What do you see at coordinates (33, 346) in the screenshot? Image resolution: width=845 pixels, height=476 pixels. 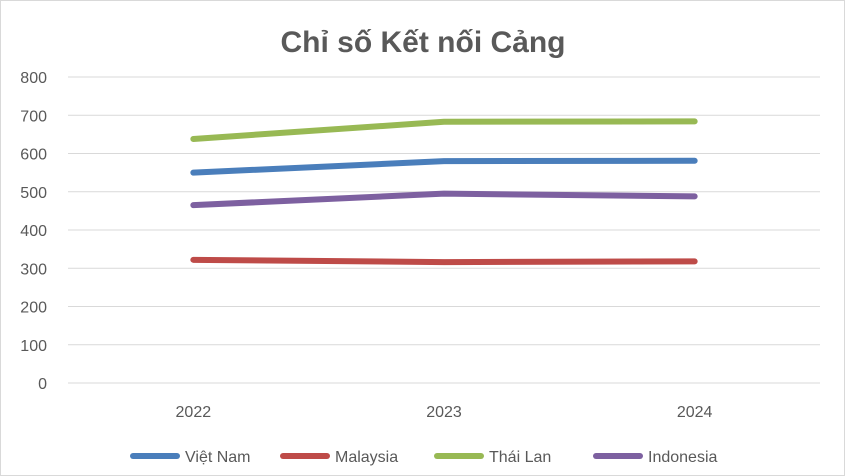 I see `y-tick-label: 100` at bounding box center [33, 346].